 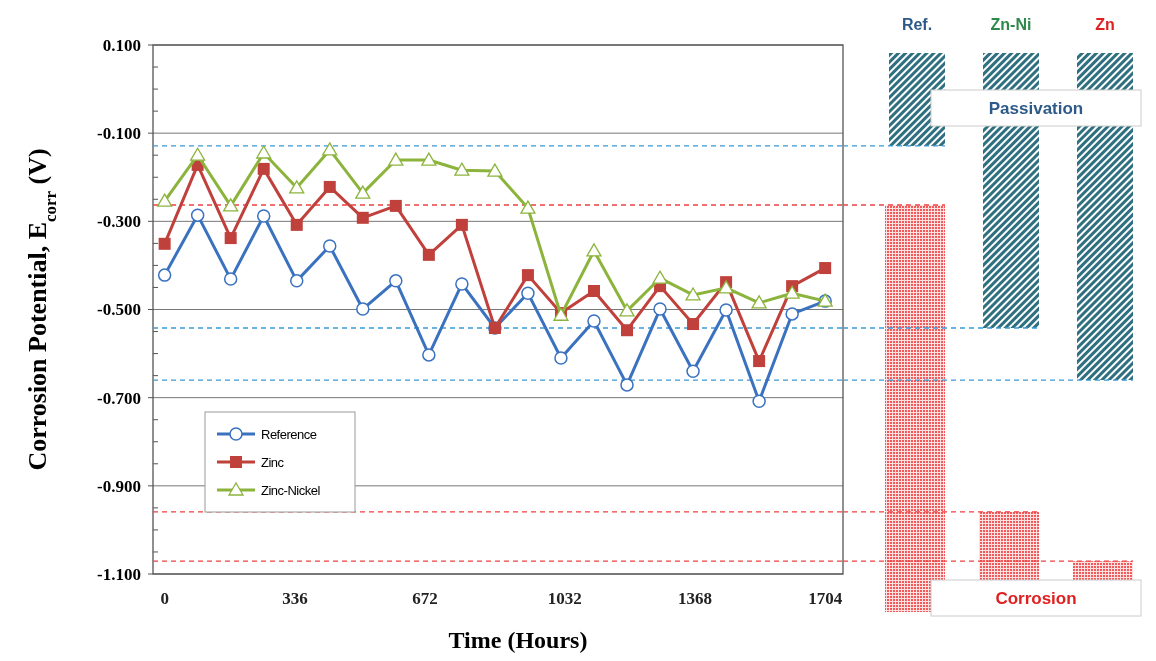 What do you see at coordinates (825, 598) in the screenshot?
I see `x-tick-label: 1704` at bounding box center [825, 598].